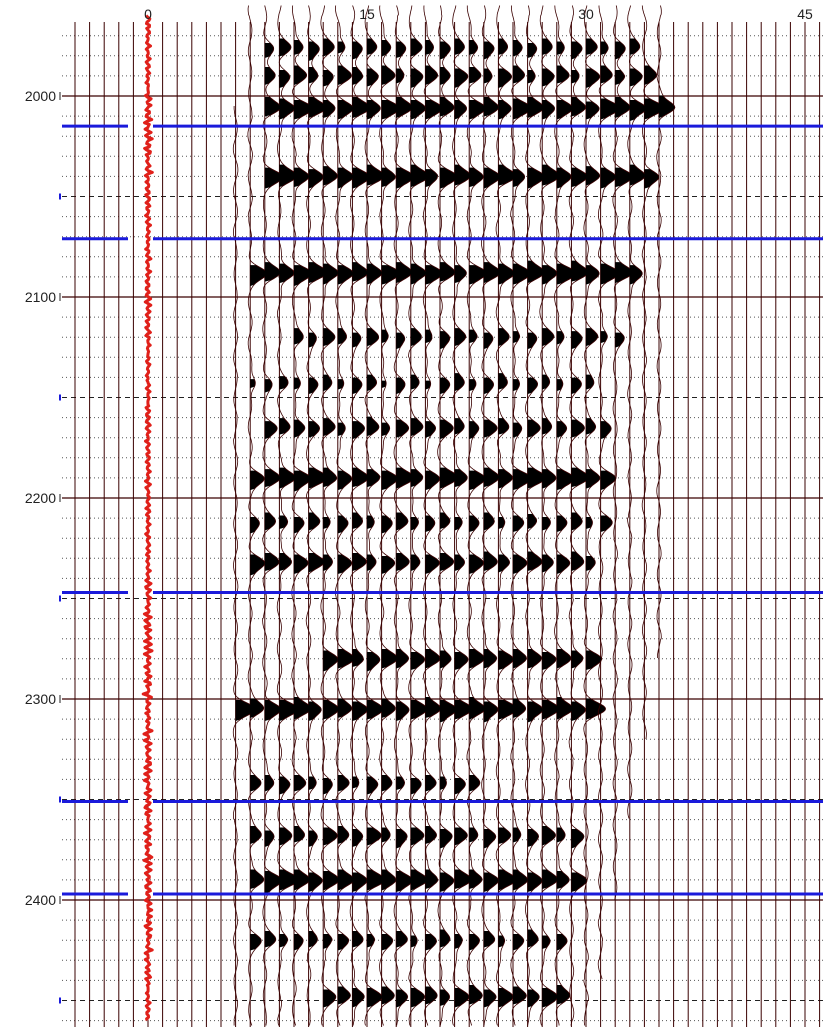 The width and height of the screenshot is (823, 1027). I want to click on x-tick-labels: 0 15 30 45, so click(478, 14).